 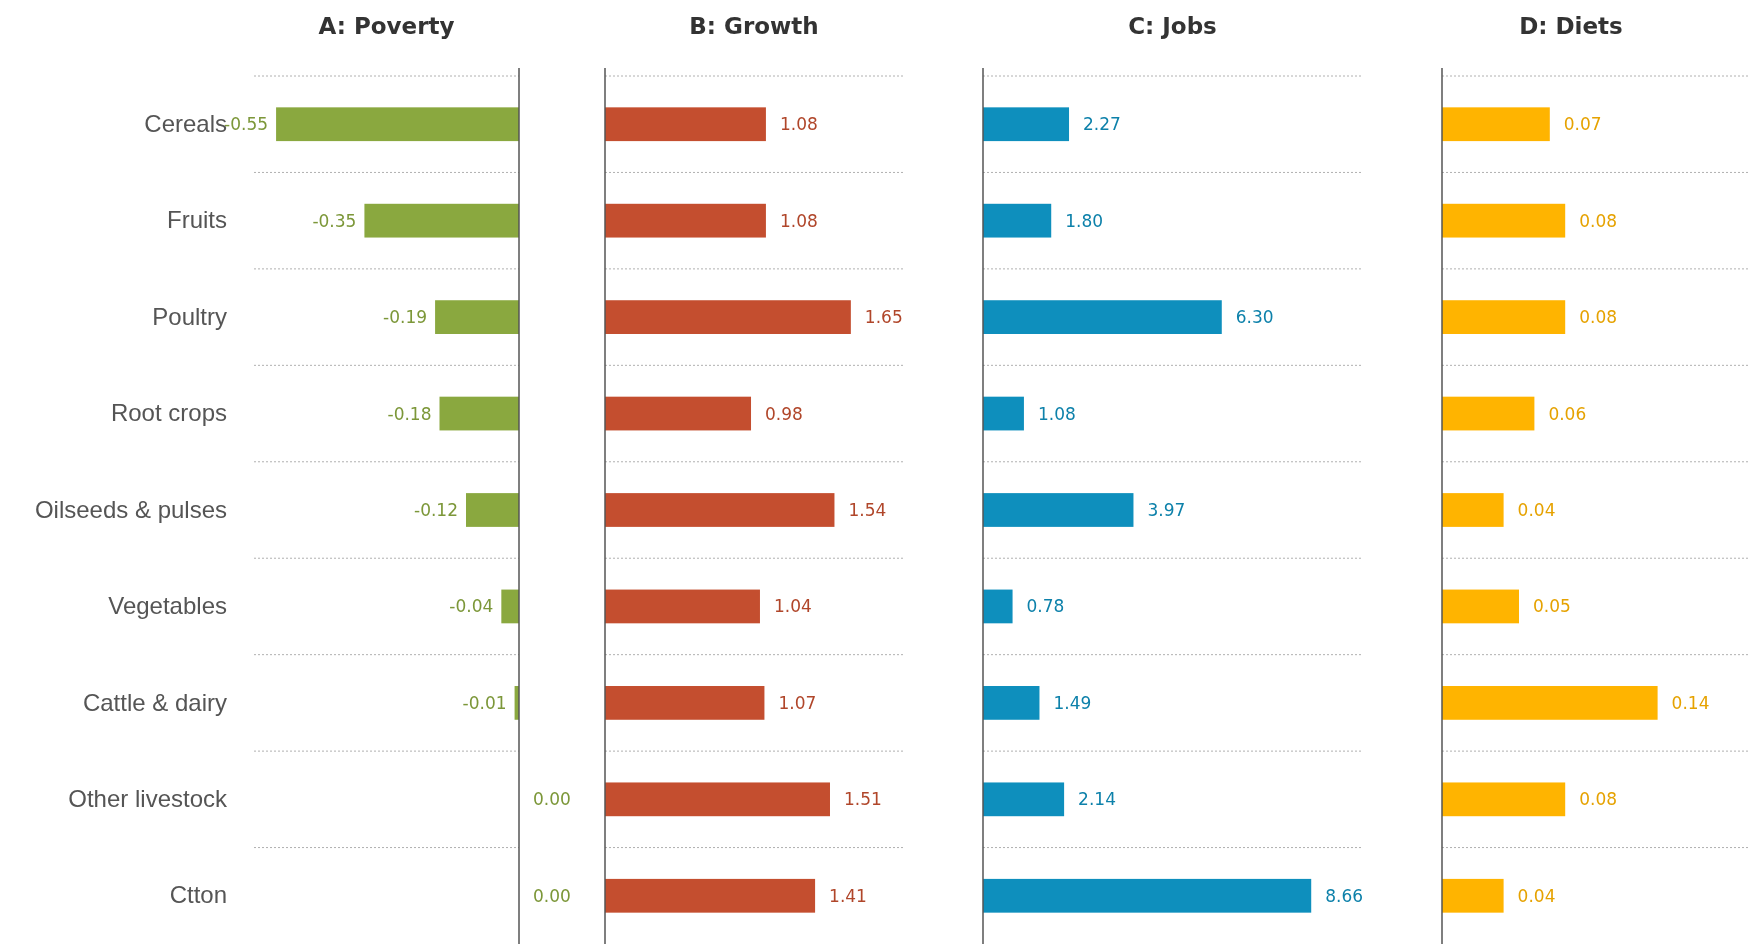 What do you see at coordinates (862, 799) in the screenshot?
I see `data-label: 1.51` at bounding box center [862, 799].